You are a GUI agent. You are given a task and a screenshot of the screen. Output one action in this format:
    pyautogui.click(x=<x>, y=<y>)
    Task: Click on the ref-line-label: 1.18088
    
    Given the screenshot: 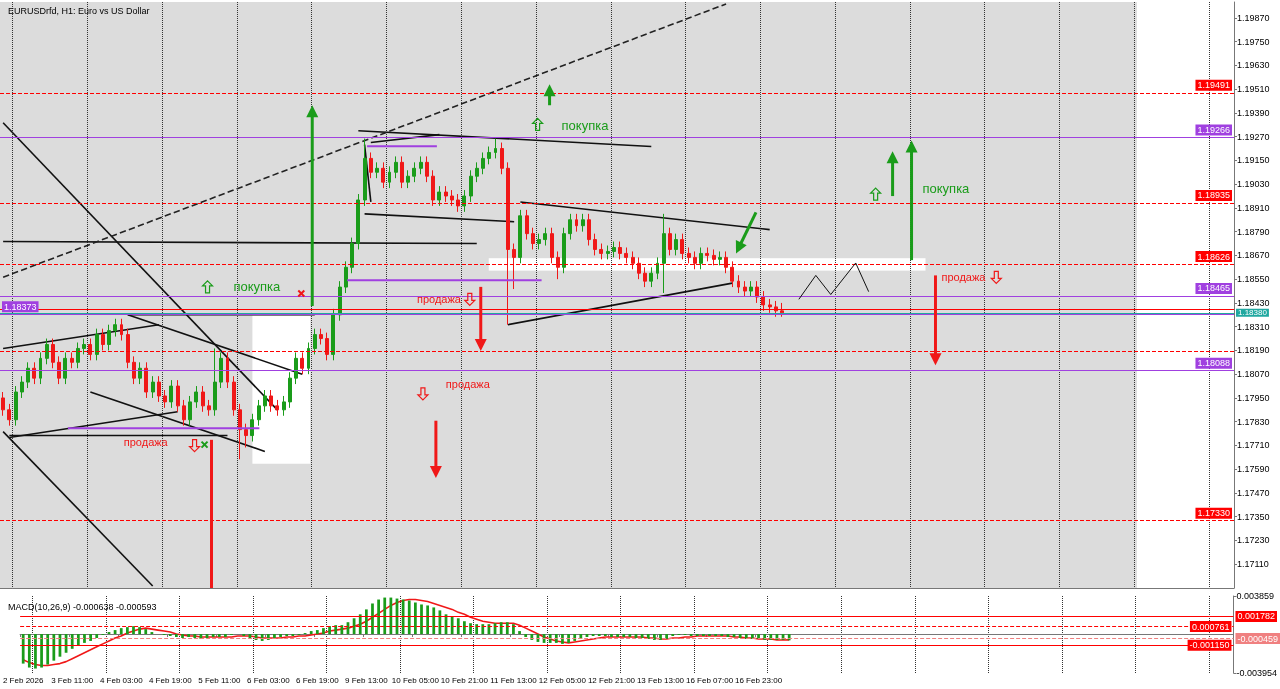 What is the action you would take?
    pyautogui.click(x=1213, y=363)
    